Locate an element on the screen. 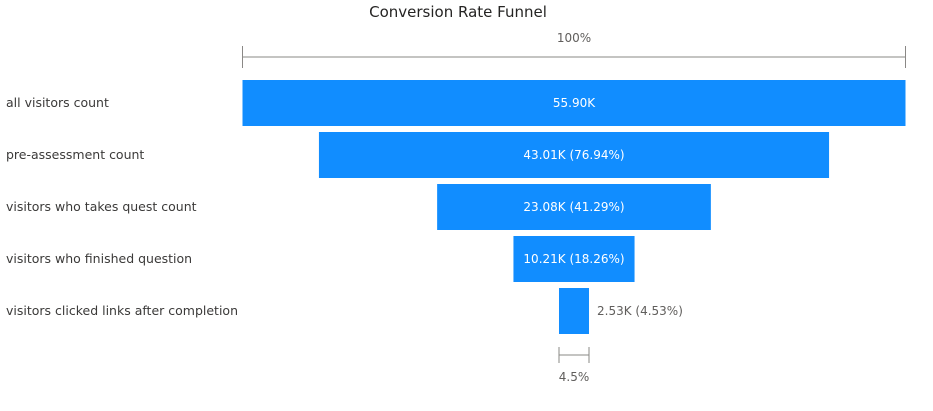 Image resolution: width=933 pixels, height=411 pixels. stage-category-label: visitors who finished question is located at coordinates (99, 258).